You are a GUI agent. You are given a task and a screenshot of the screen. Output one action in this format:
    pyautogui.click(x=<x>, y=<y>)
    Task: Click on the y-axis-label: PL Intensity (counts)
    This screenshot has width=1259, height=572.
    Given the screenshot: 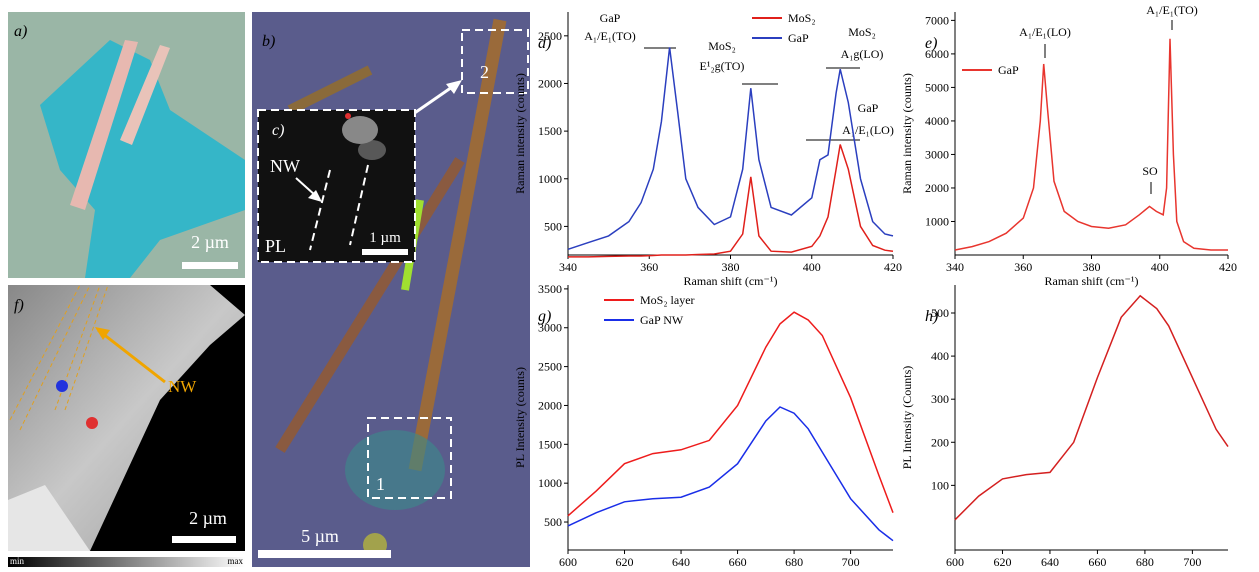 What is the action you would take?
    pyautogui.click(x=520, y=417)
    